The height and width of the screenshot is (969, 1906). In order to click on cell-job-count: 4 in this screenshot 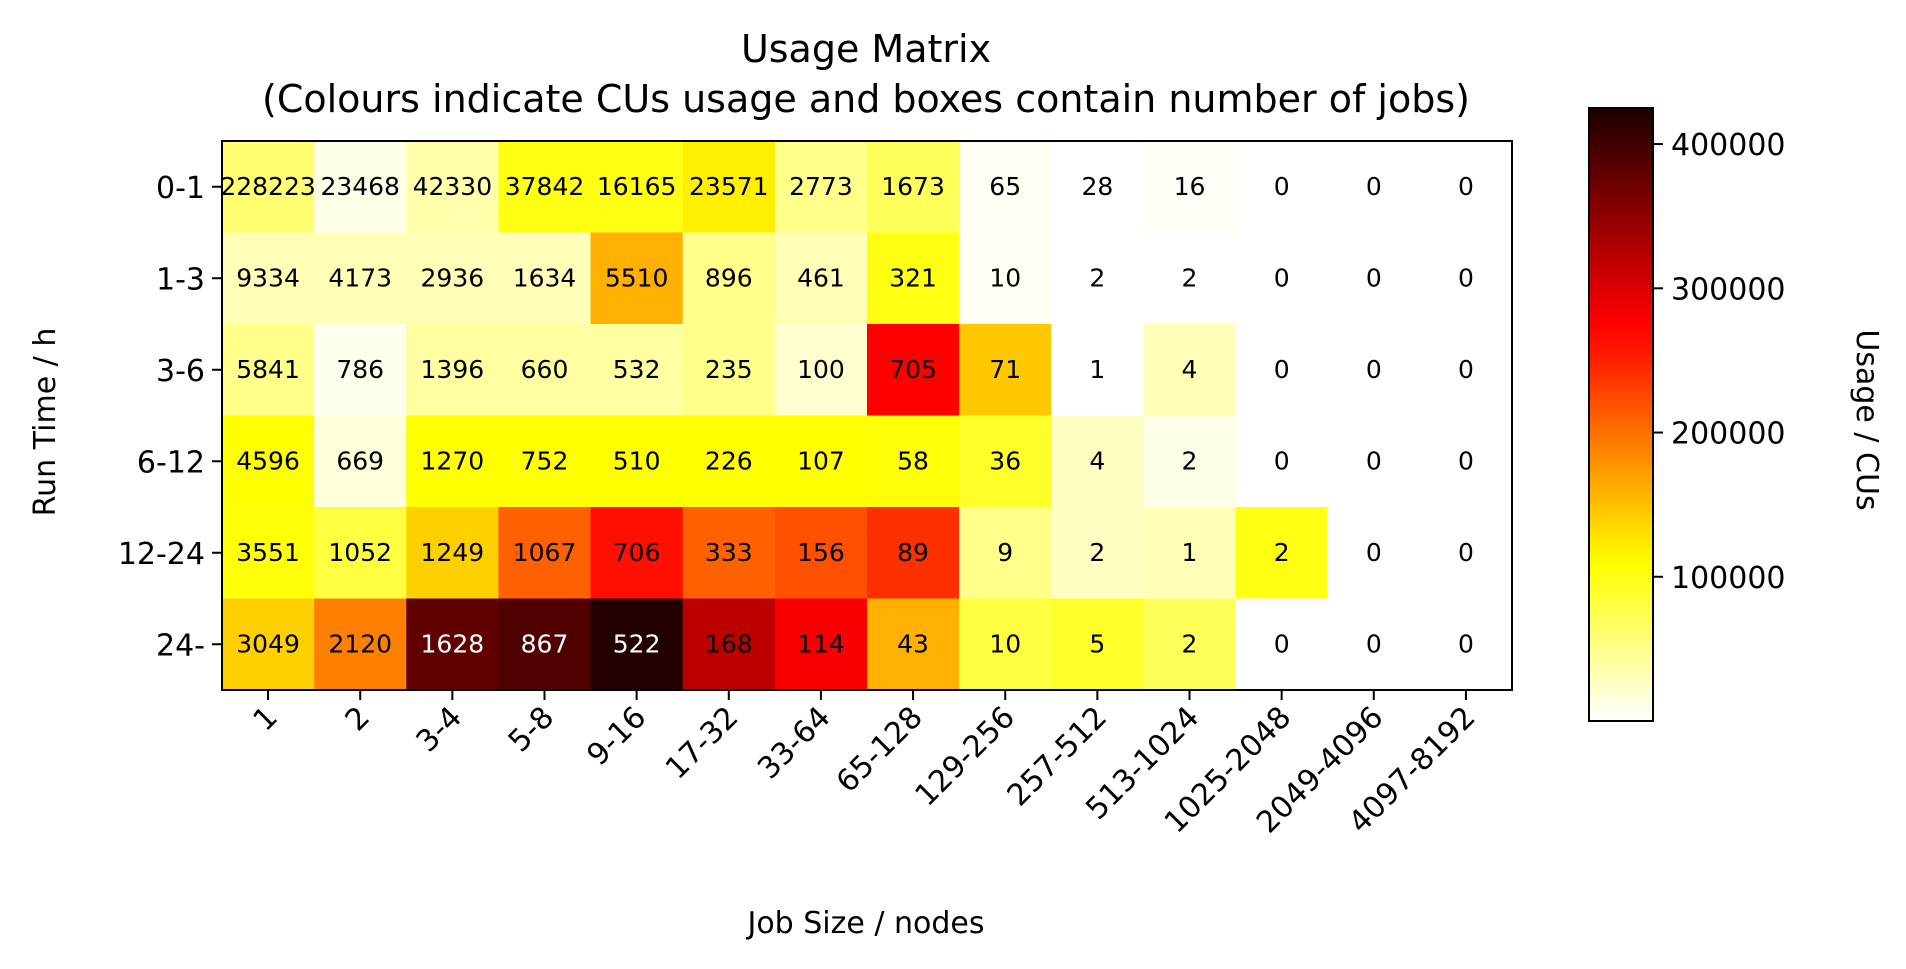, I will do `click(1190, 369)`.